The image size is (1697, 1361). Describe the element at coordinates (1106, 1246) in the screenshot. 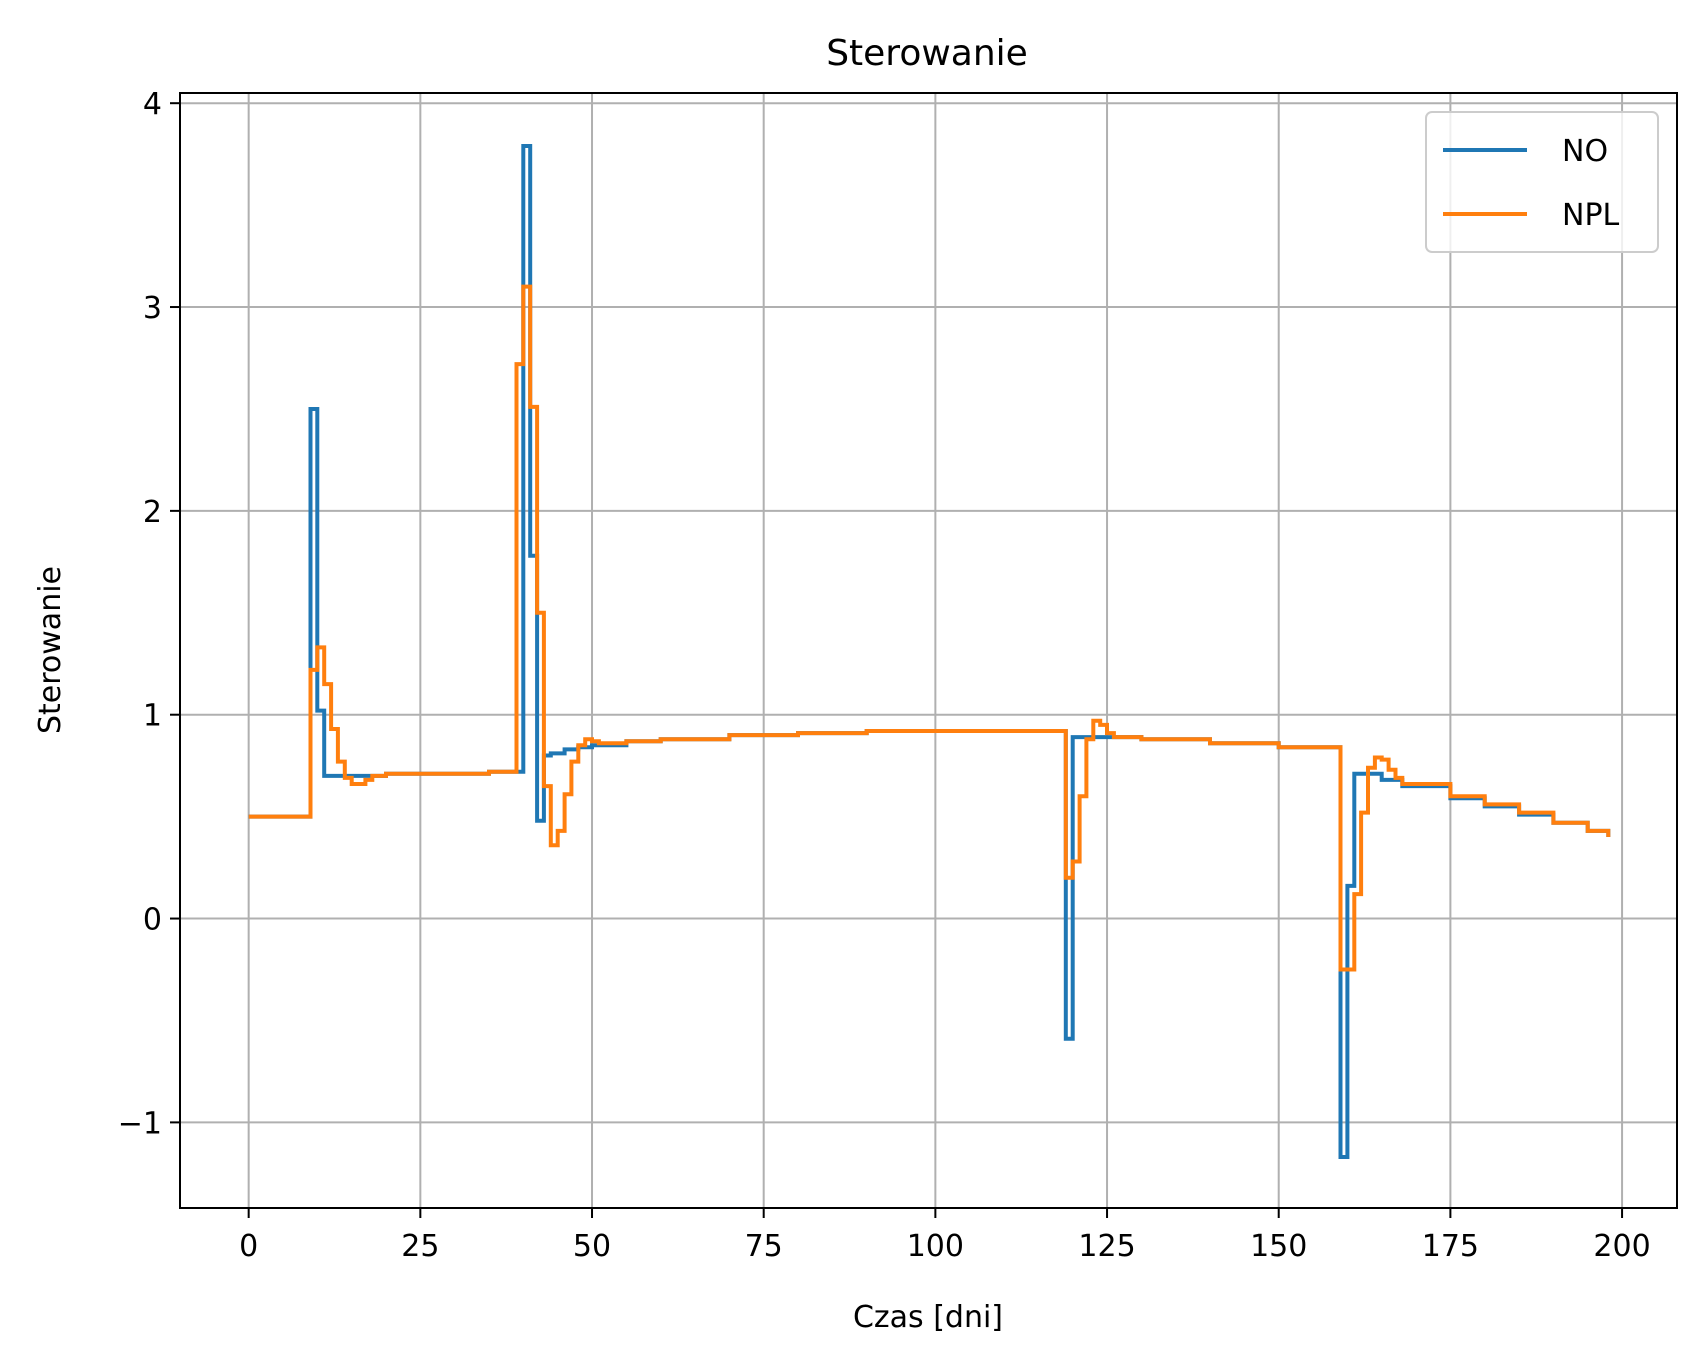

I see `x-tick-label: 125` at that location.